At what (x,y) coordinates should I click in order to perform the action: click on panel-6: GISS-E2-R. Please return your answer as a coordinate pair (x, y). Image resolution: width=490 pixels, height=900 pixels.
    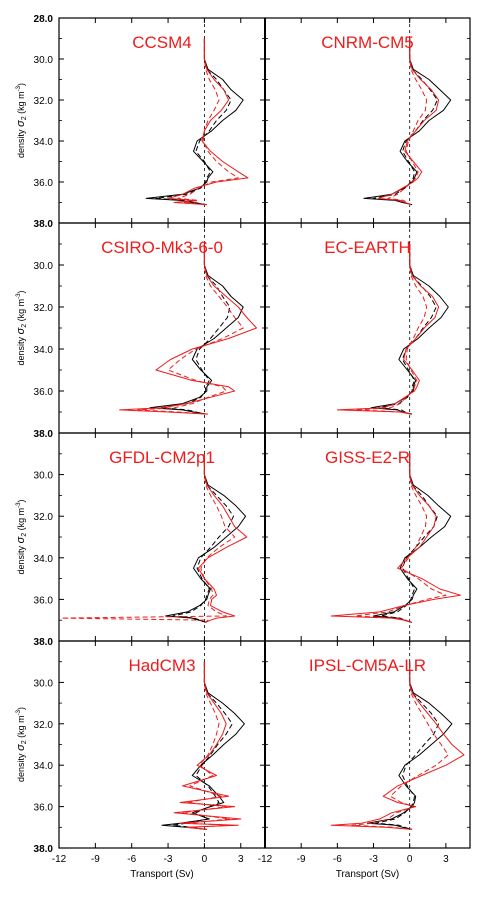
    Looking at the image, I should click on (367, 537).